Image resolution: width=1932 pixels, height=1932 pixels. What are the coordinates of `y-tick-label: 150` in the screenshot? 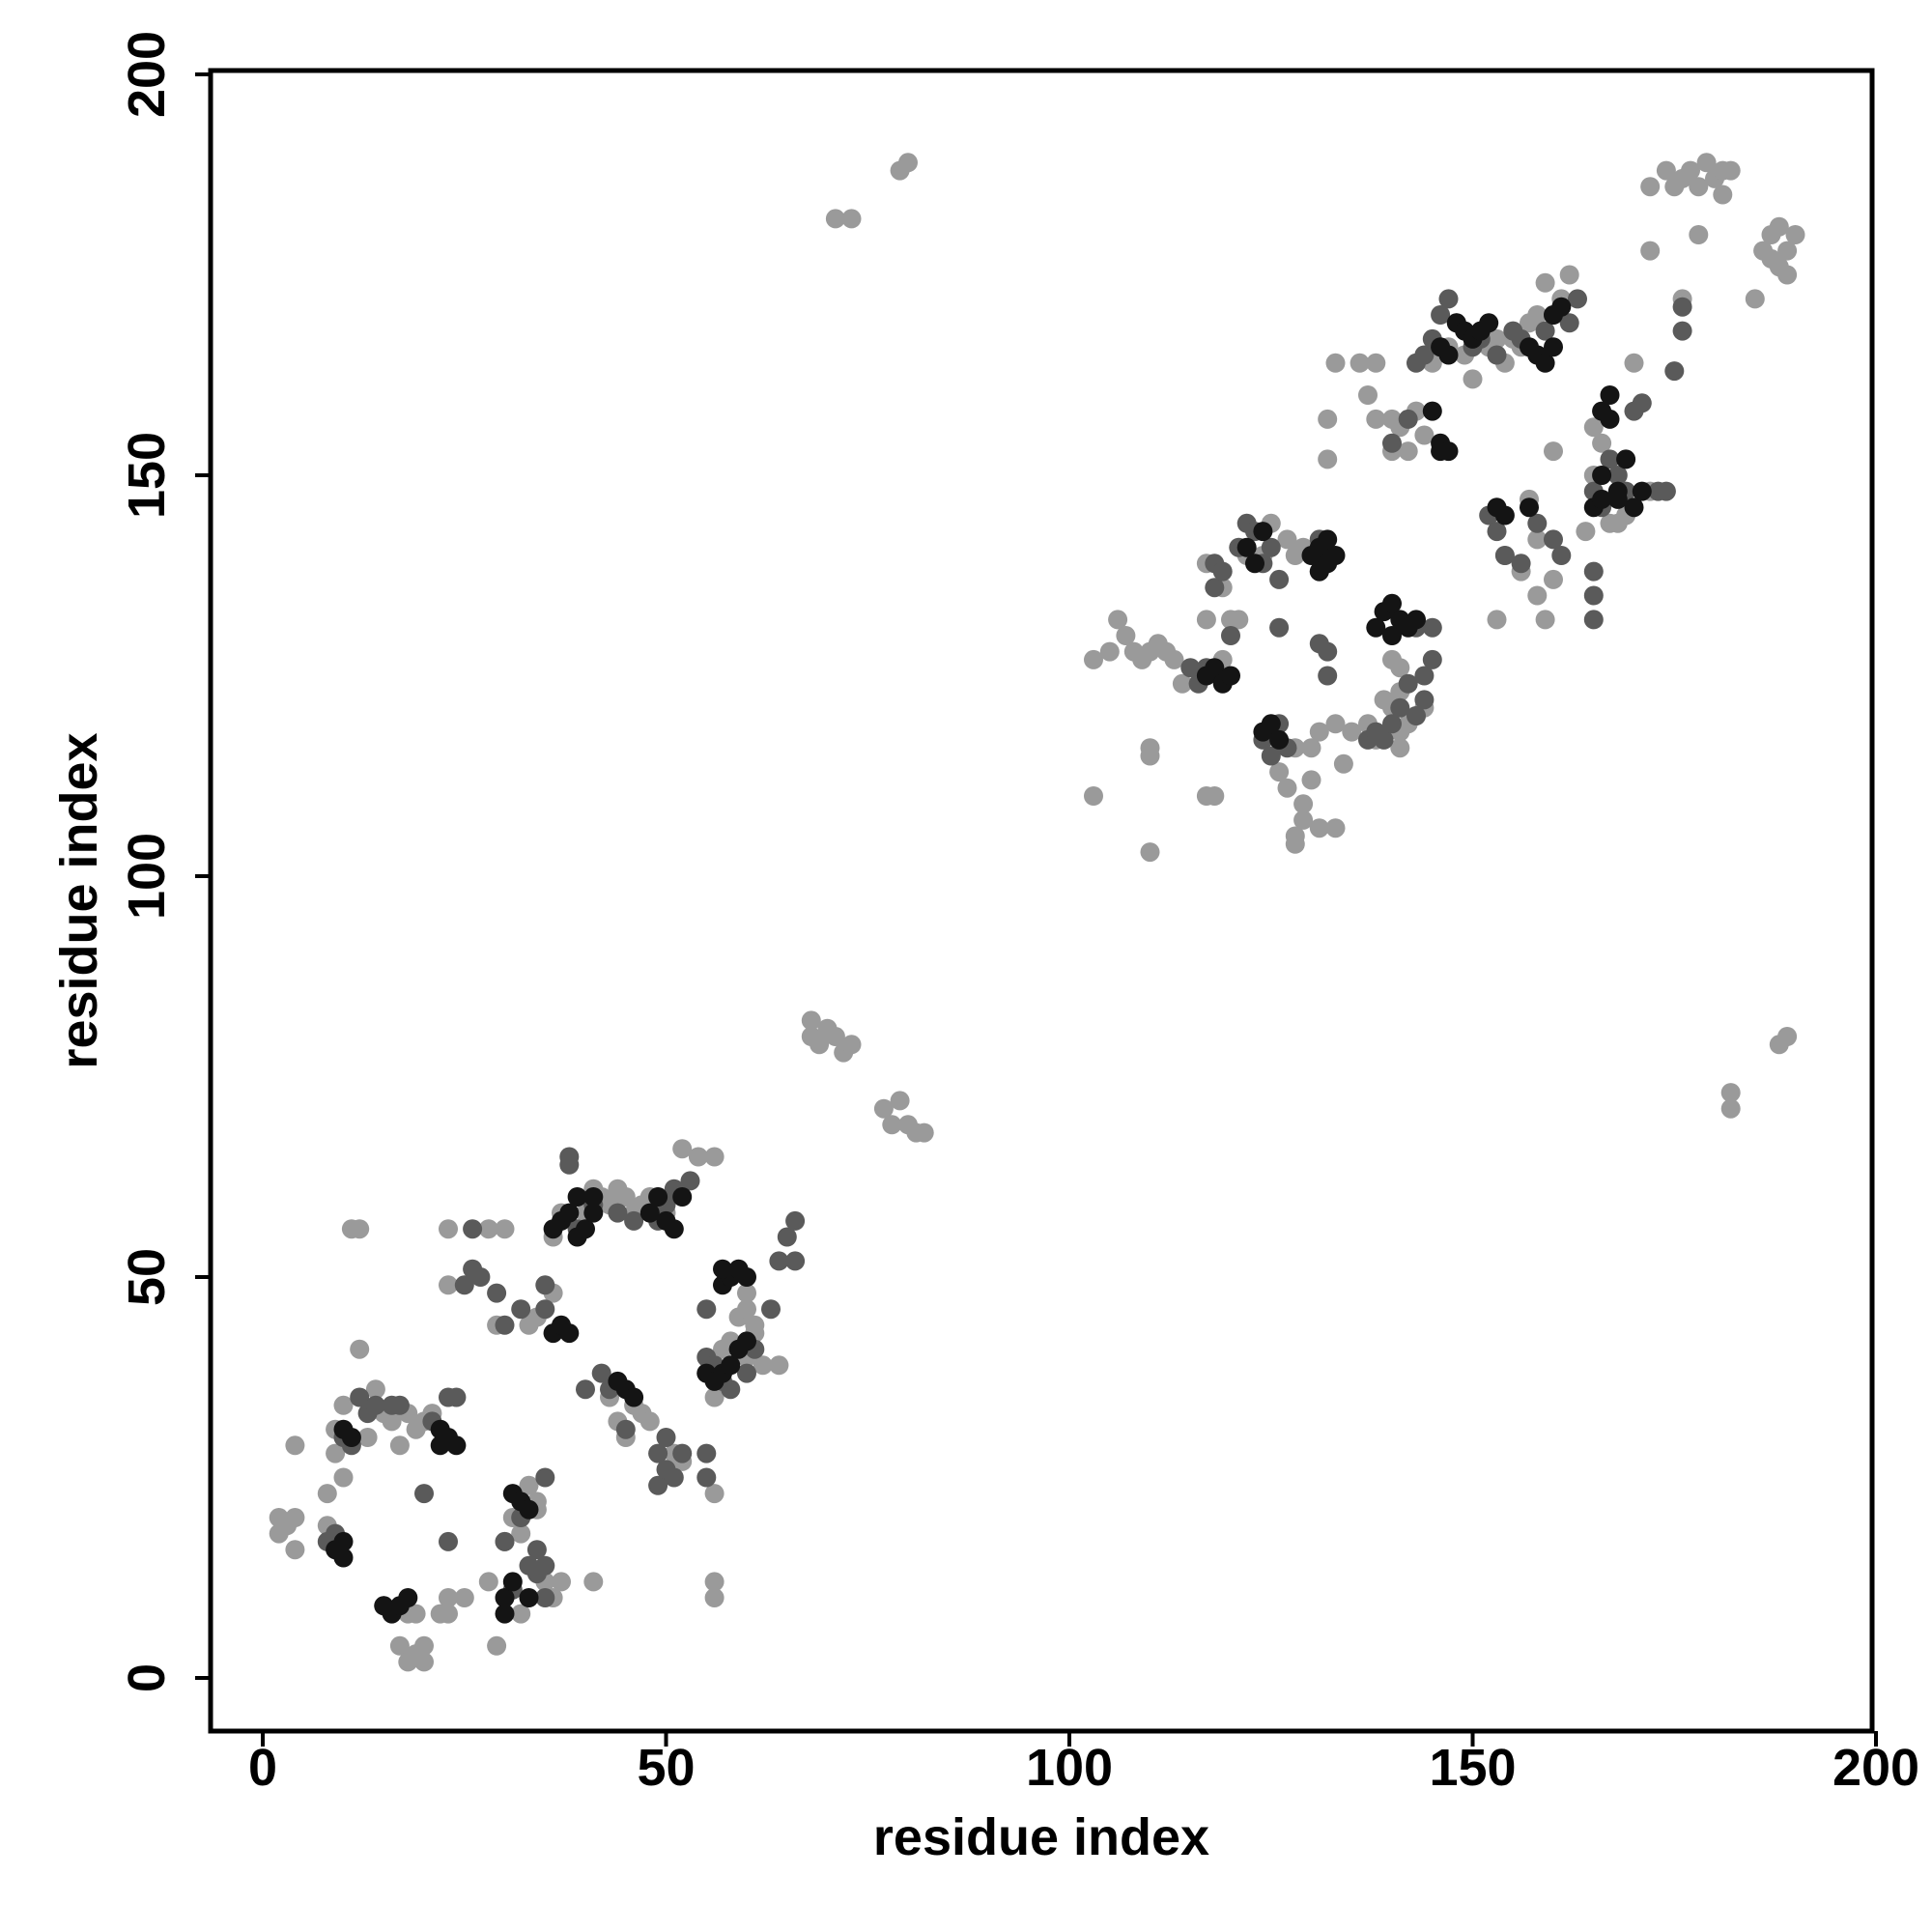 It's located at (147, 475).